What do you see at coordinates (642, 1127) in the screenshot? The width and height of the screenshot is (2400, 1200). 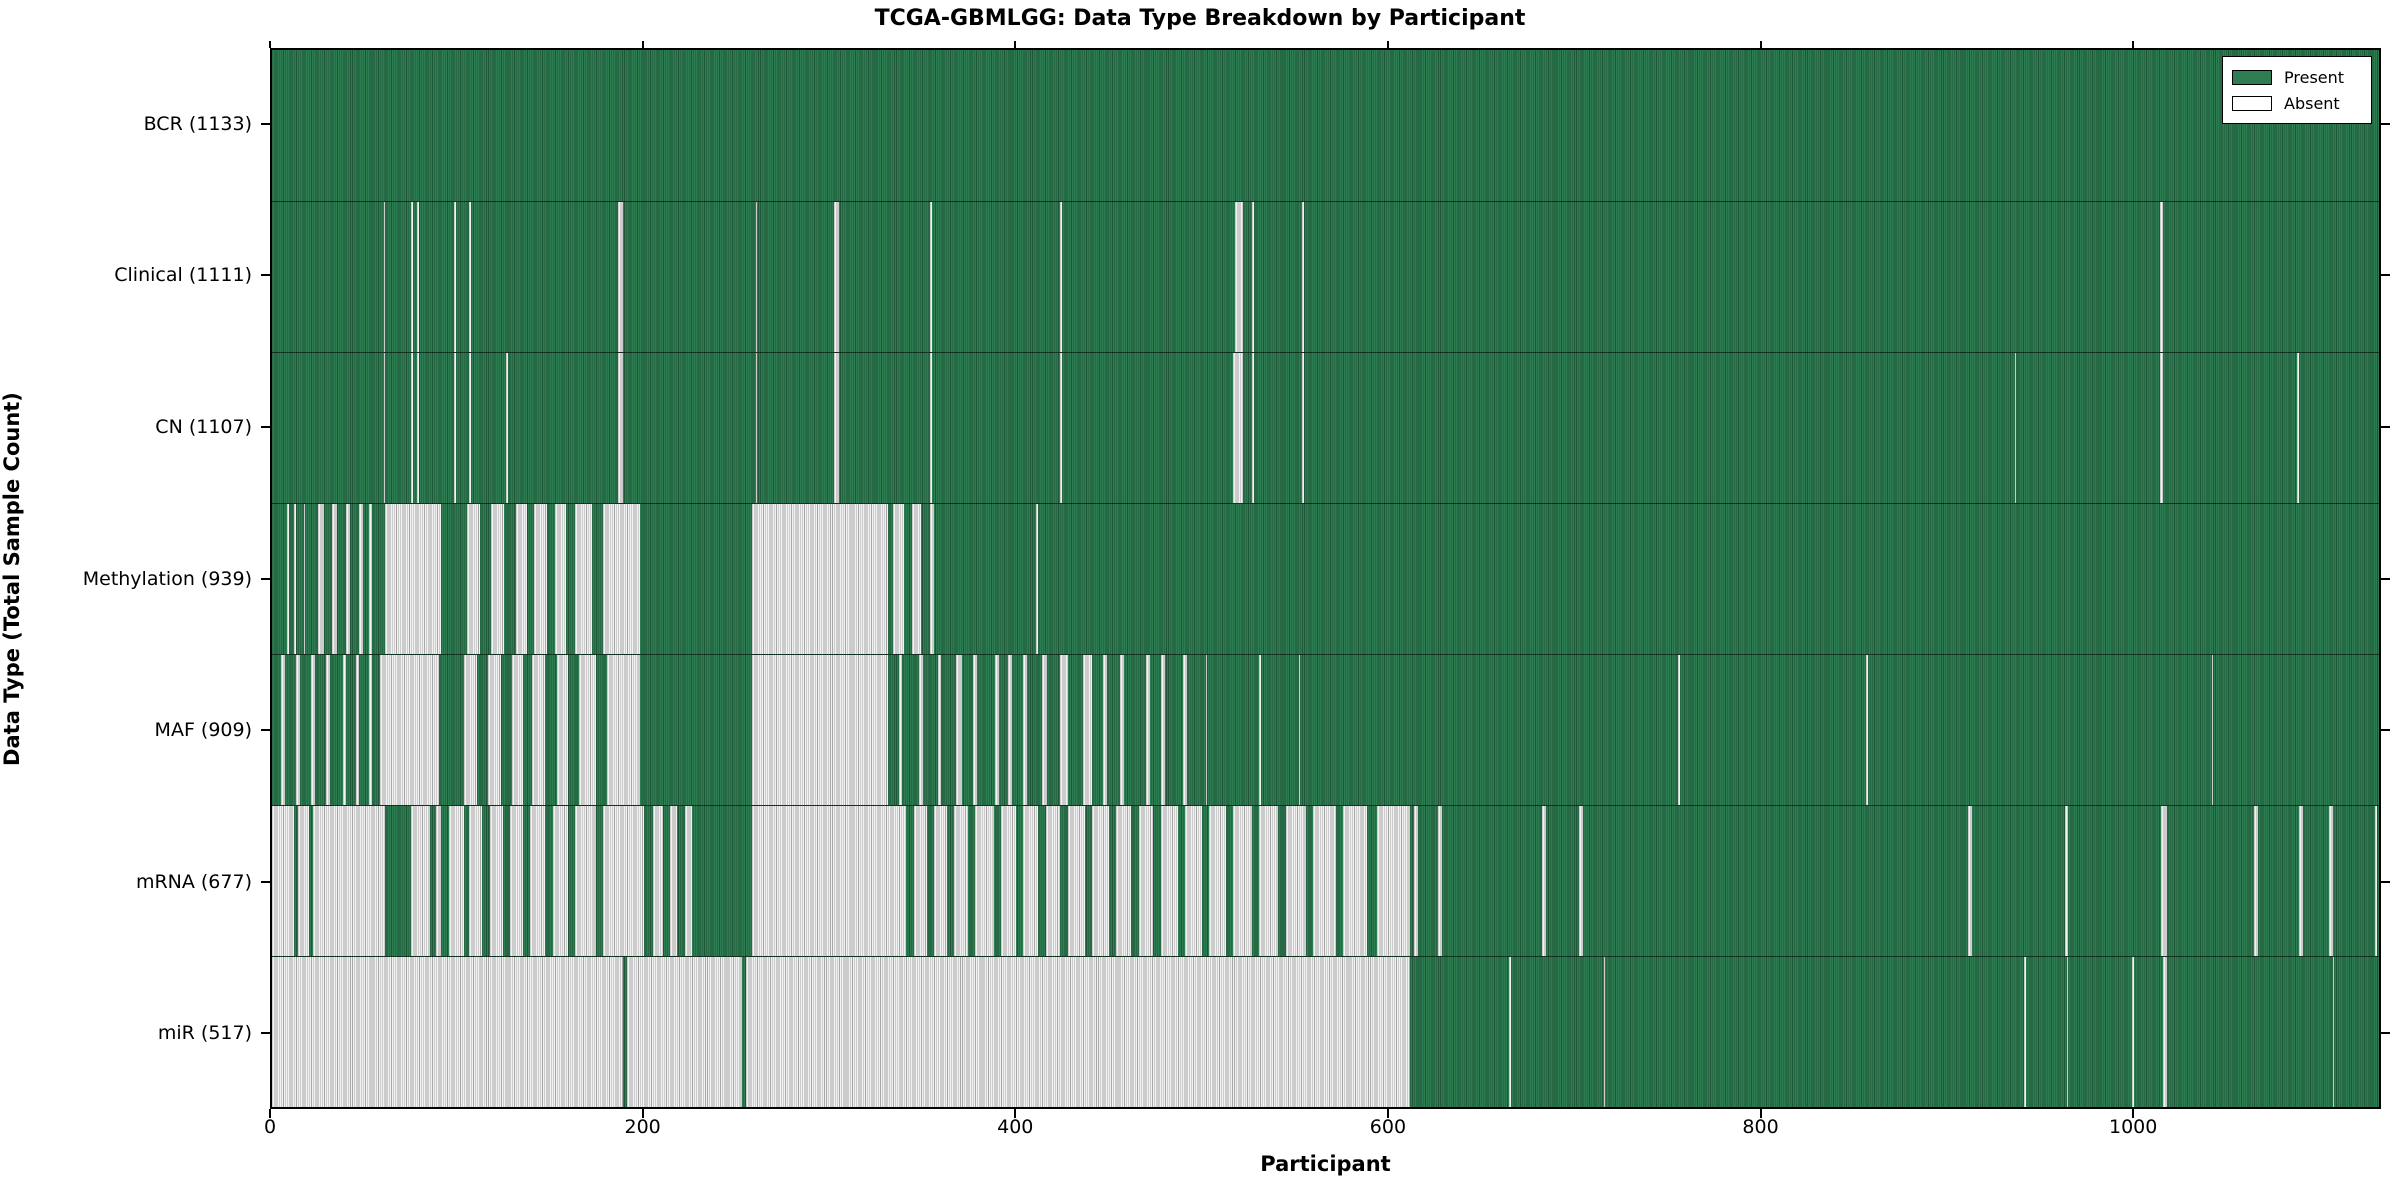 I see `x-tick-label: 200` at bounding box center [642, 1127].